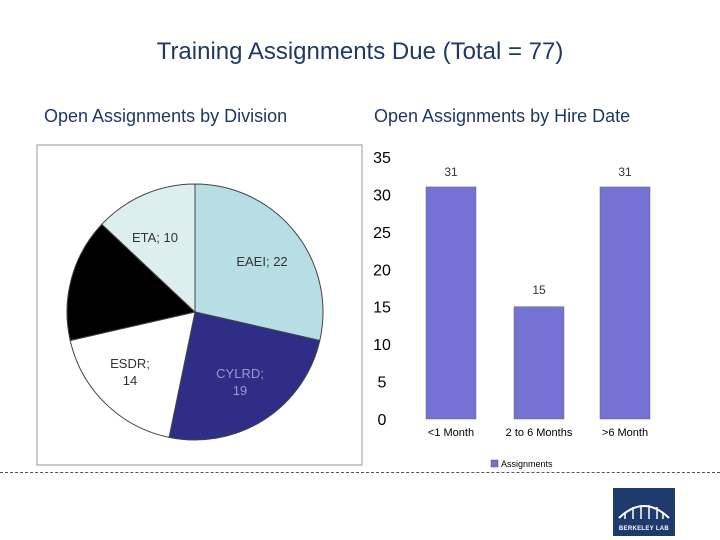 This screenshot has width=720, height=540. I want to click on y-tick-label: 5, so click(382, 383).